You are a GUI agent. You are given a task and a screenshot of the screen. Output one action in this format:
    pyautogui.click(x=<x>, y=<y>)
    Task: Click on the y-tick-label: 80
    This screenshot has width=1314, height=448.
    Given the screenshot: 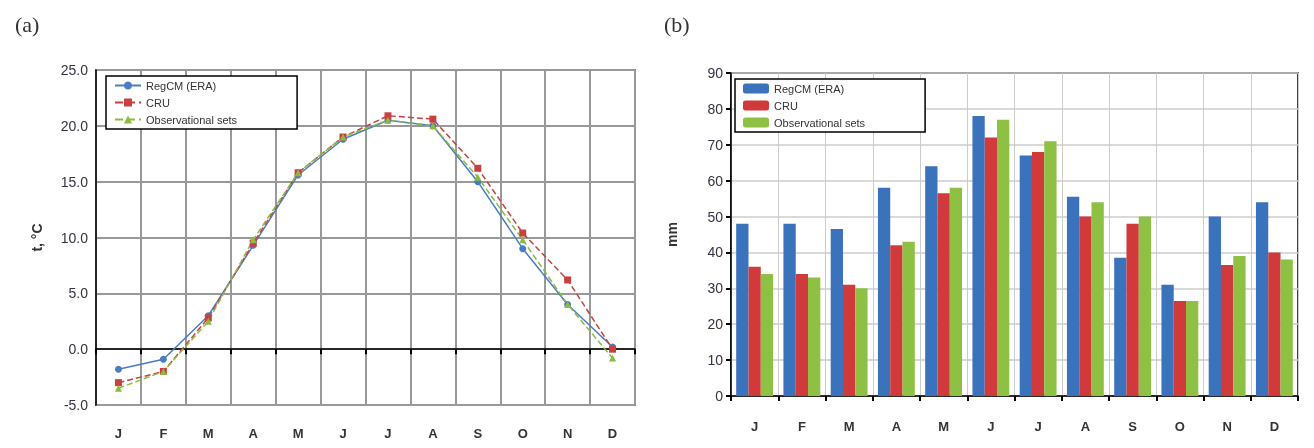 What is the action you would take?
    pyautogui.click(x=715, y=108)
    